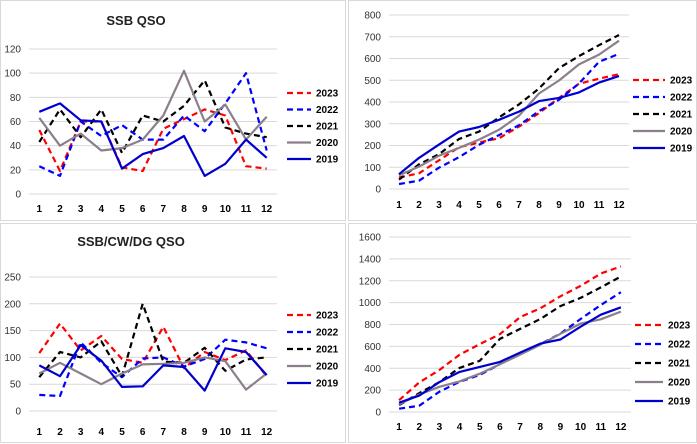  What do you see at coordinates (12, 331) in the screenshot?
I see `y-tick-label: 150` at bounding box center [12, 331].